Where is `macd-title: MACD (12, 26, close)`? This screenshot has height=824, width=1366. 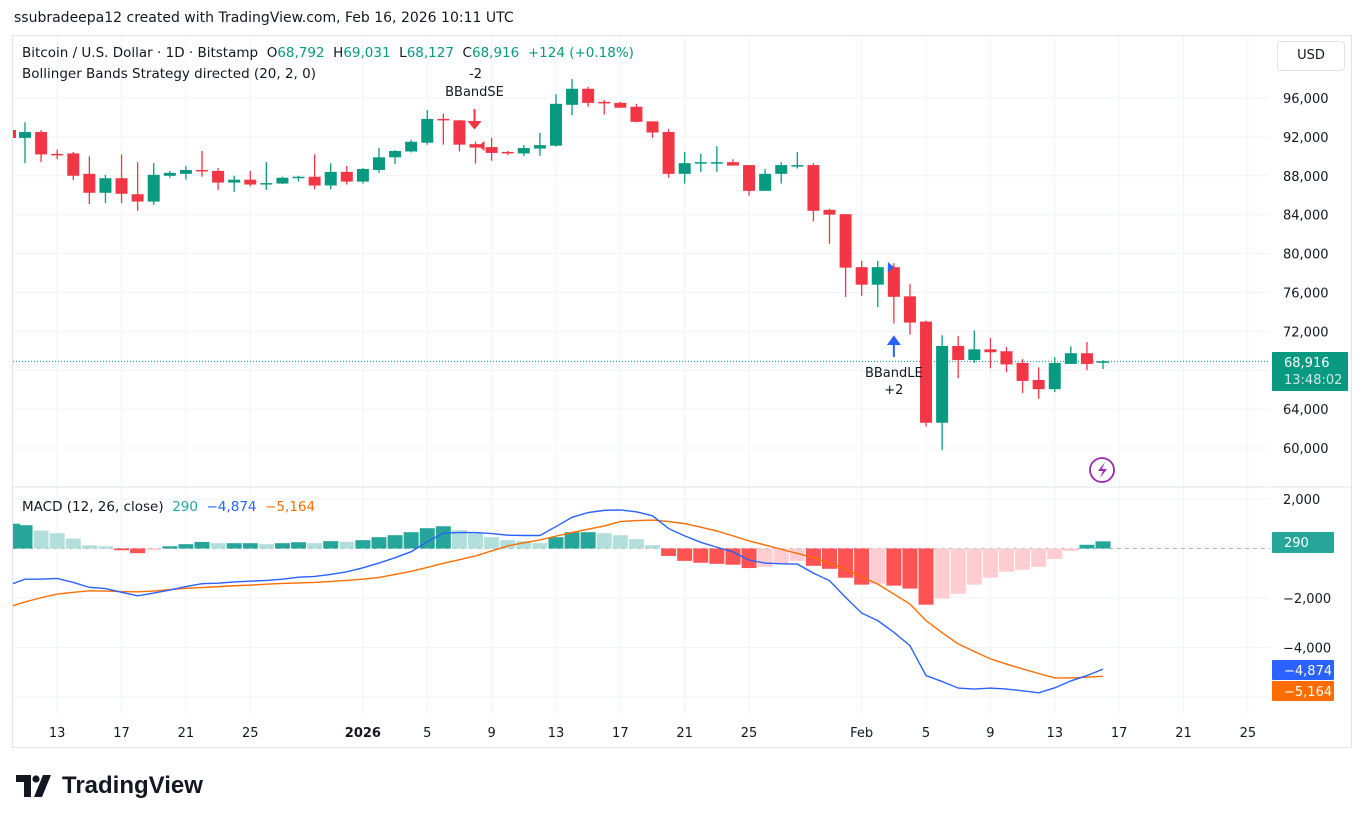 macd-title: MACD (12, 26, close) is located at coordinates (93, 507).